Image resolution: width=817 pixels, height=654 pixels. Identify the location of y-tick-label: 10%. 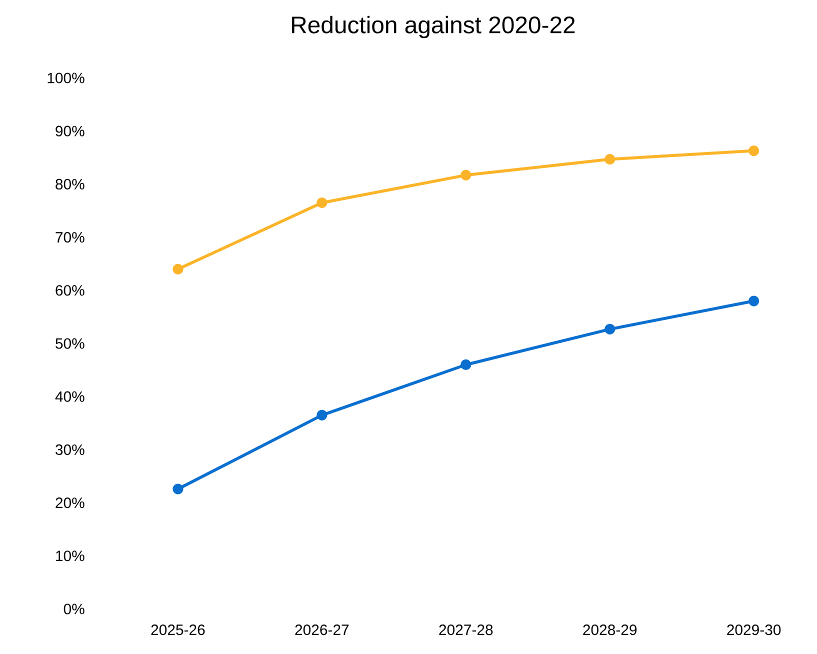
(70, 556).